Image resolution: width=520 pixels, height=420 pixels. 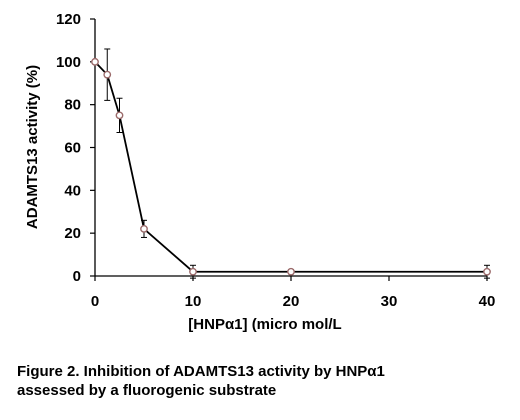 What do you see at coordinates (147, 390) in the screenshot?
I see `caption-line-2: assessed by a fluorogenic substrate` at bounding box center [147, 390].